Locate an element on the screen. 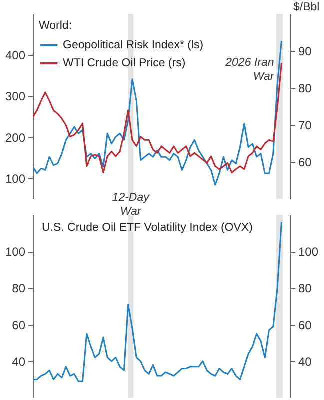  annotation: 2026 Iran War is located at coordinates (250, 70).